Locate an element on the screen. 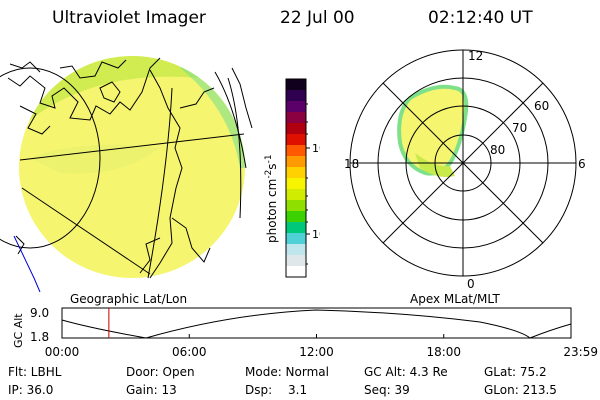  mlt-6-label: 6 is located at coordinates (582, 164).